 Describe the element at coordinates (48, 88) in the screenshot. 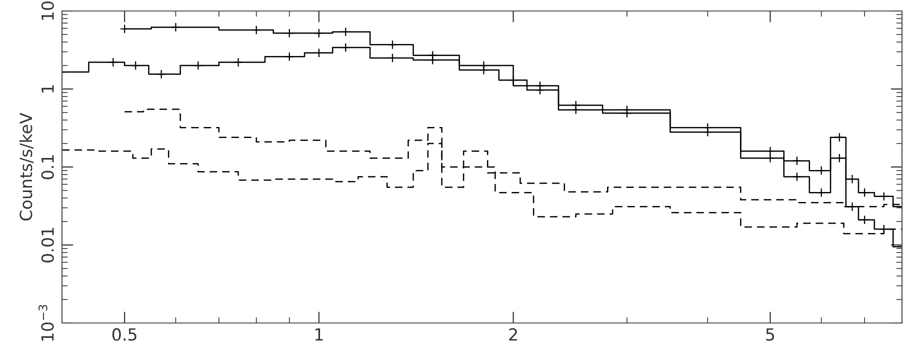

I see `y-tick-label: 1` at that location.